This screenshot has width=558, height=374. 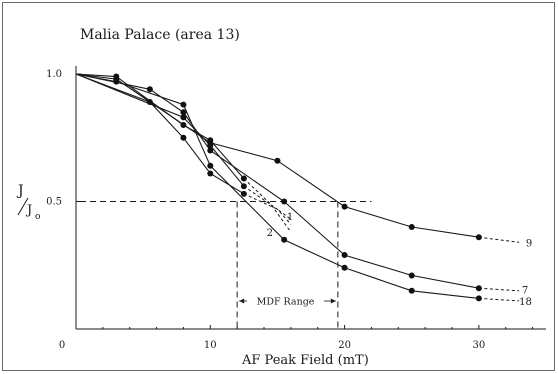 What do you see at coordinates (344, 345) in the screenshot?
I see `x-tick-label: 20` at bounding box center [344, 345].